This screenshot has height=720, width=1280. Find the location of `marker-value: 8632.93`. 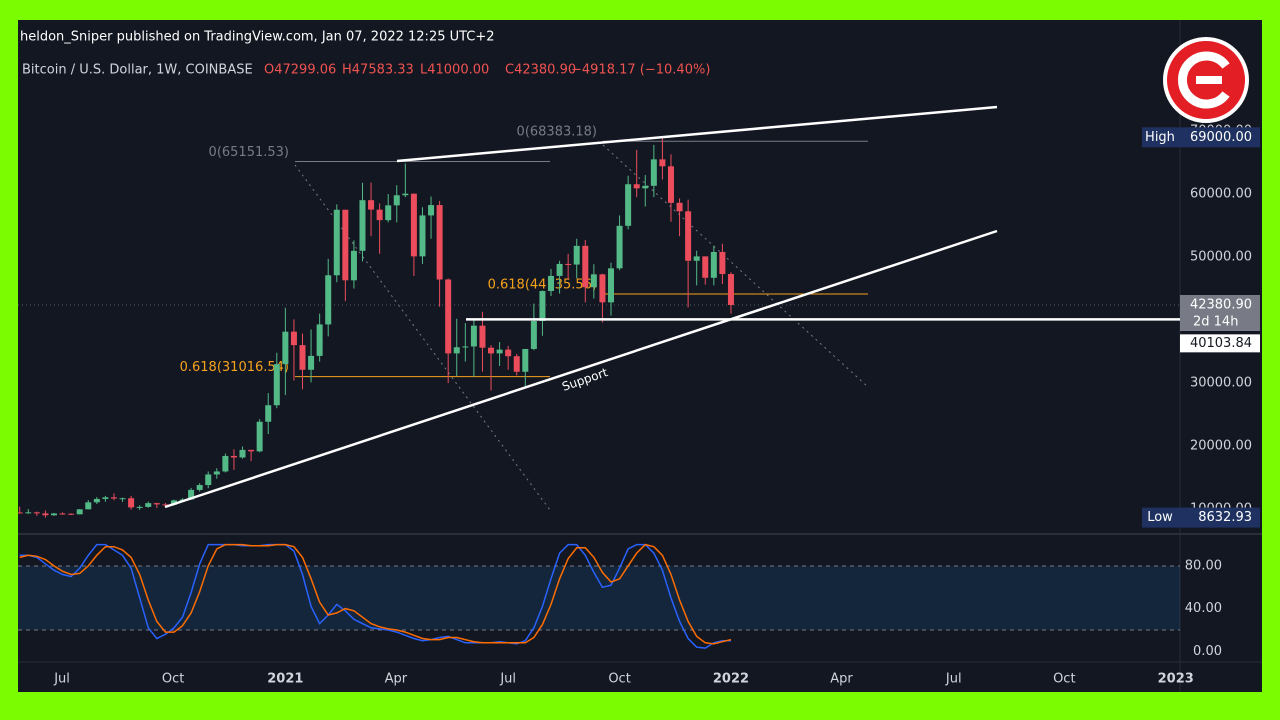

marker-value: 8632.93 is located at coordinates (1225, 517).